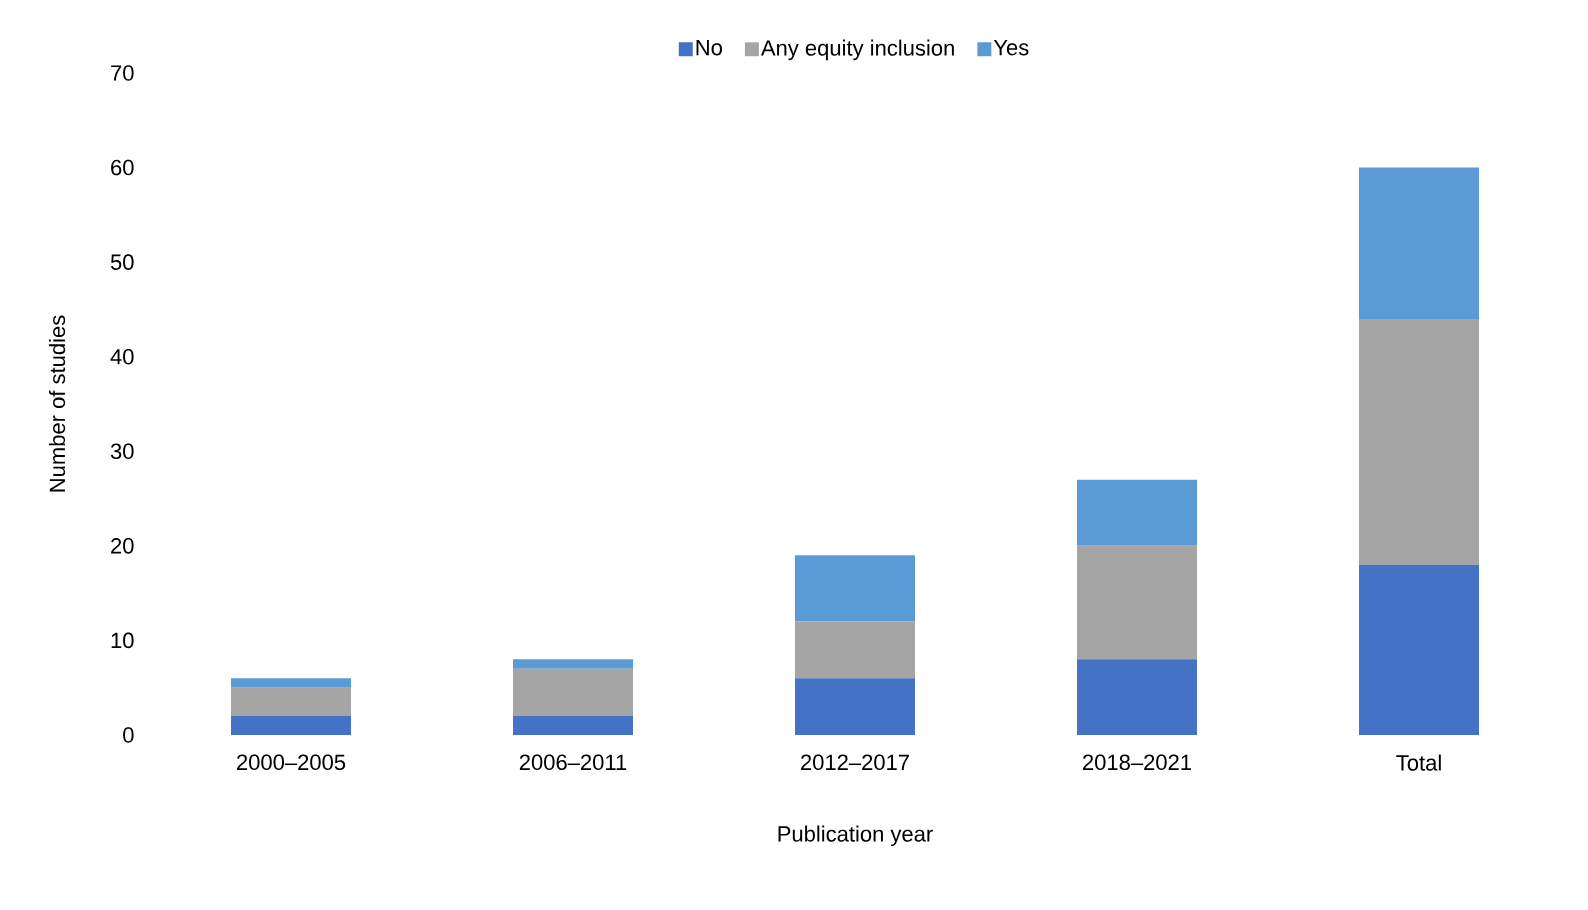 This screenshot has height=910, width=1588. Describe the element at coordinates (855, 836) in the screenshot. I see `x-axis-title: Publication year` at that location.